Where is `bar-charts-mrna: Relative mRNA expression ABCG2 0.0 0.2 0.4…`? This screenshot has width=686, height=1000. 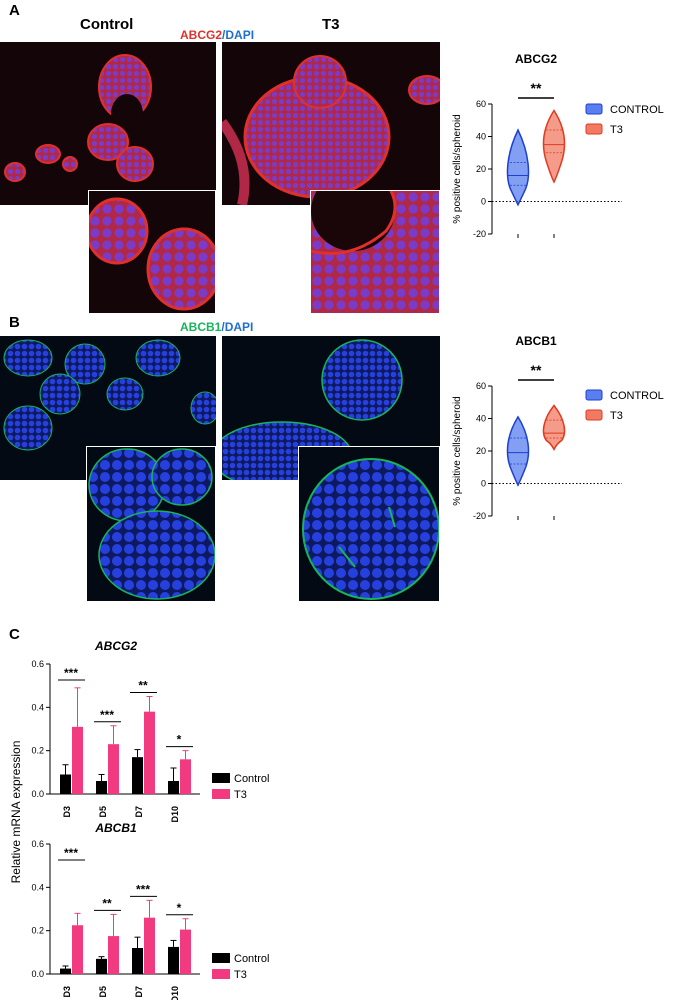 bar-charts-mrna: Relative mRNA expression ABCG2 0.0 0.2 0.4… is located at coordinates (104, 819).